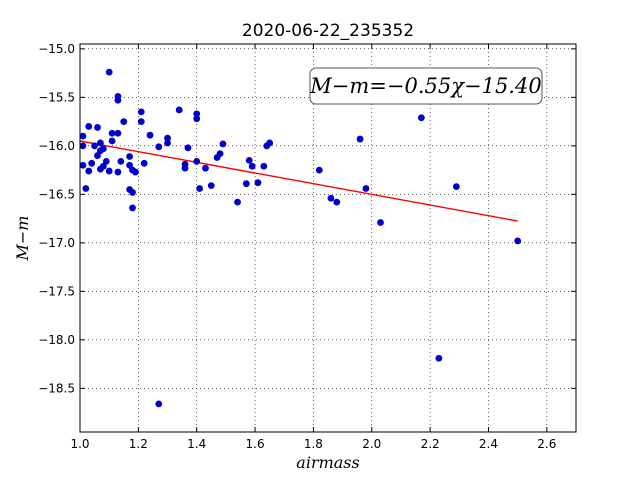 The height and width of the screenshot is (480, 640). Describe the element at coordinates (79, 444) in the screenshot. I see `x-tick-label: 1.0` at that location.